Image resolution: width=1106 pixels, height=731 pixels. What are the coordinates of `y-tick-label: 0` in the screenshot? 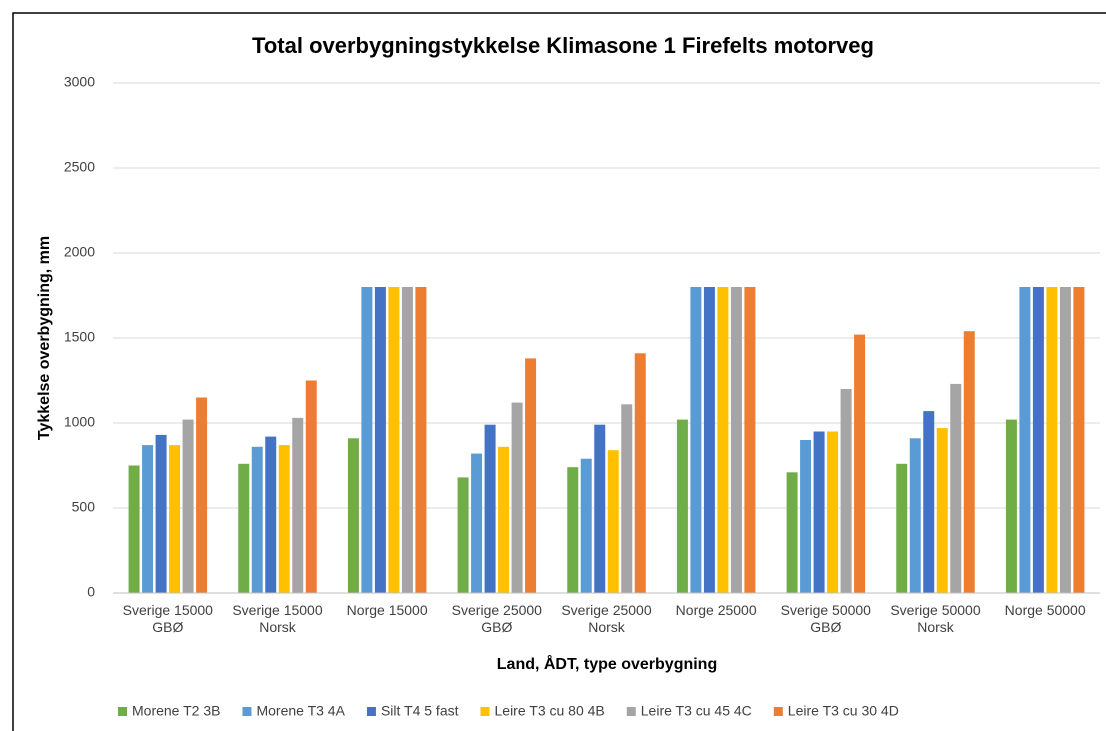 It's located at (91, 592).